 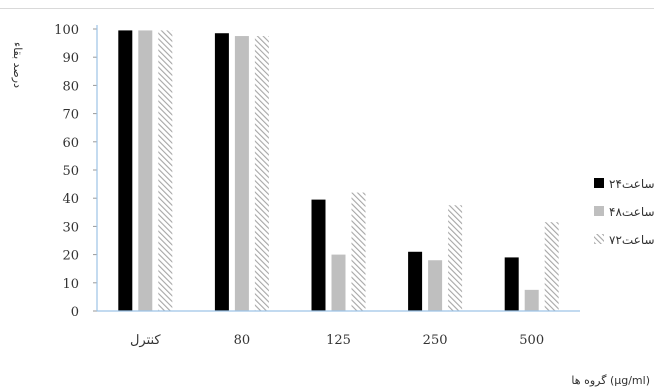 I want to click on legend: ۲۴ساعت ۴۸ساعت ۷۲ساعت, so click(x=624, y=212).